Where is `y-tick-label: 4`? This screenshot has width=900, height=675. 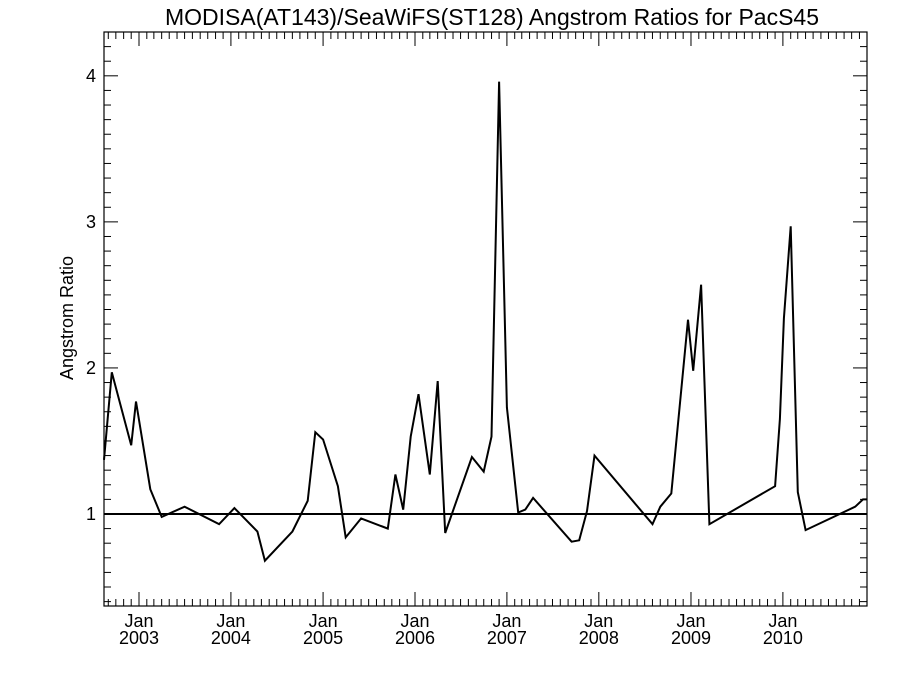
y-tick-label: 4 is located at coordinates (91, 76).